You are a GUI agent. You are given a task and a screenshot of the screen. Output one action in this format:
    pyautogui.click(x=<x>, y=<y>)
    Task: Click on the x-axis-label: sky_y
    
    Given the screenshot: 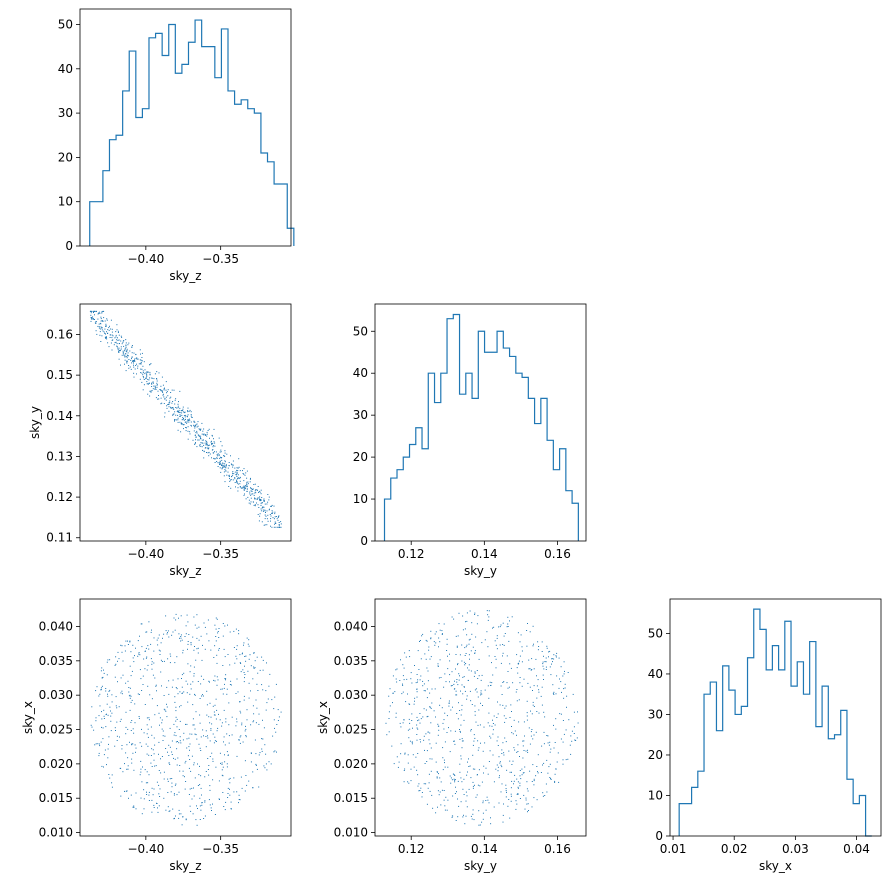 What is the action you would take?
    pyautogui.click(x=480, y=866)
    